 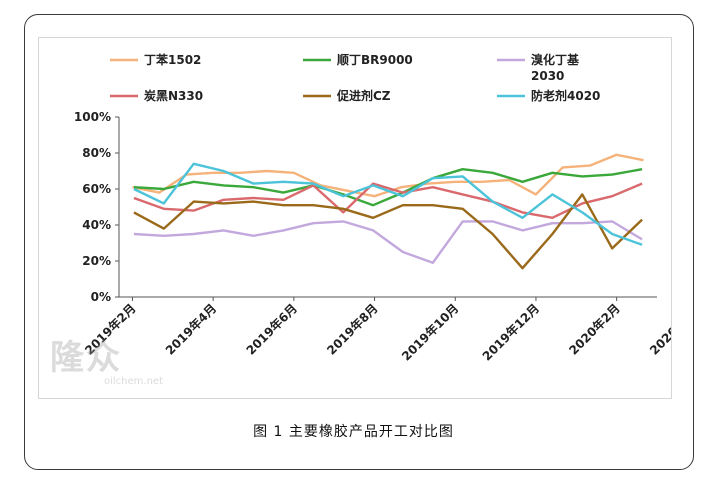 I want to click on x-tick-label: 2019年6月, so click(x=271, y=329).